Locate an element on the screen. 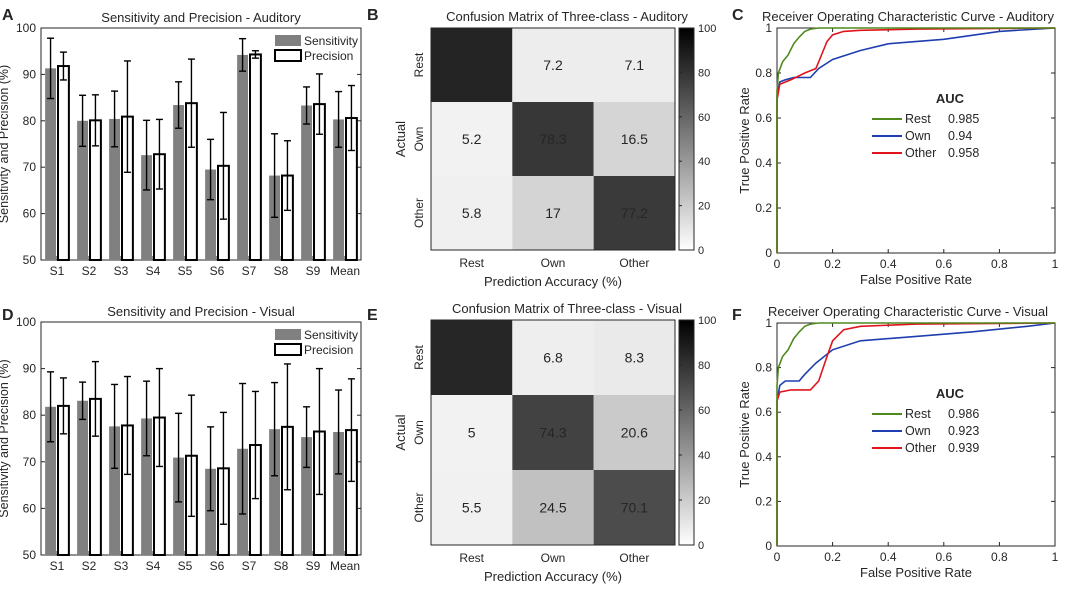 The width and height of the screenshot is (1084, 590). cell-value: 20.6 is located at coordinates (634, 433).